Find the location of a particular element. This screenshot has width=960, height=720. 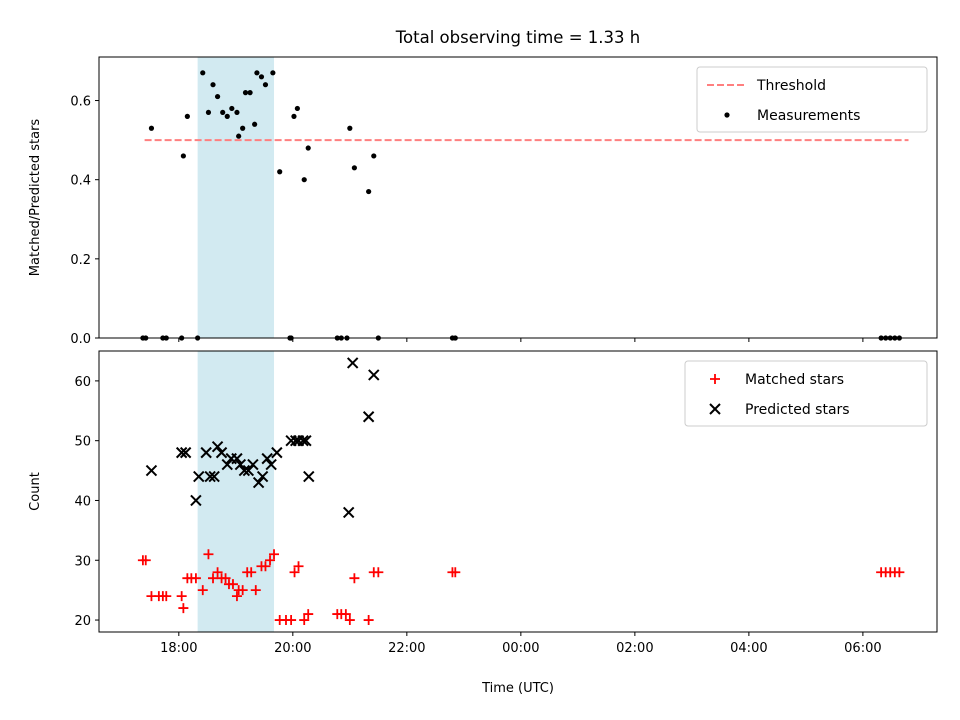

x-tick-label: 04:00 is located at coordinates (748, 648).